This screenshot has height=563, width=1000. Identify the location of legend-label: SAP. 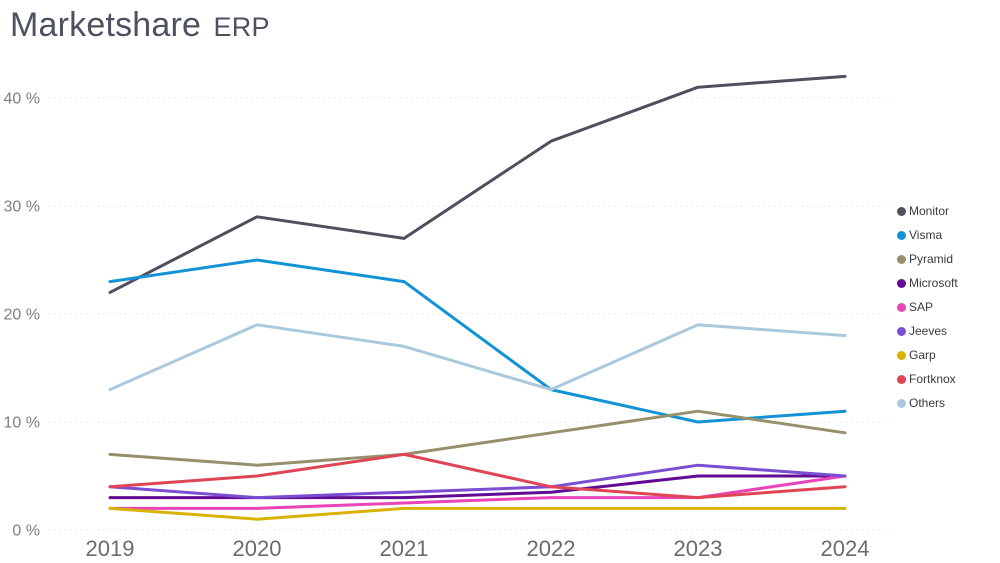
(921, 307).